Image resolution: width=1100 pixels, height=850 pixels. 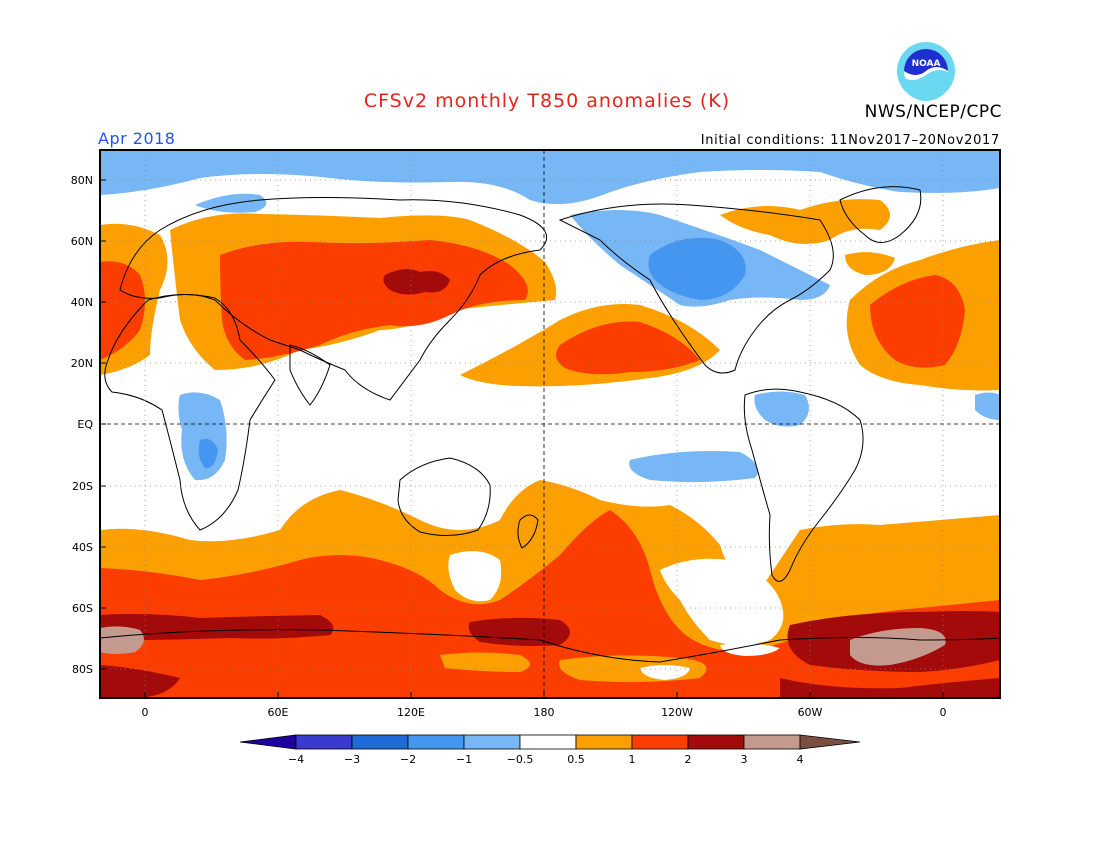 I want to click on valid-month-label: Apr 2018, so click(x=137, y=138).